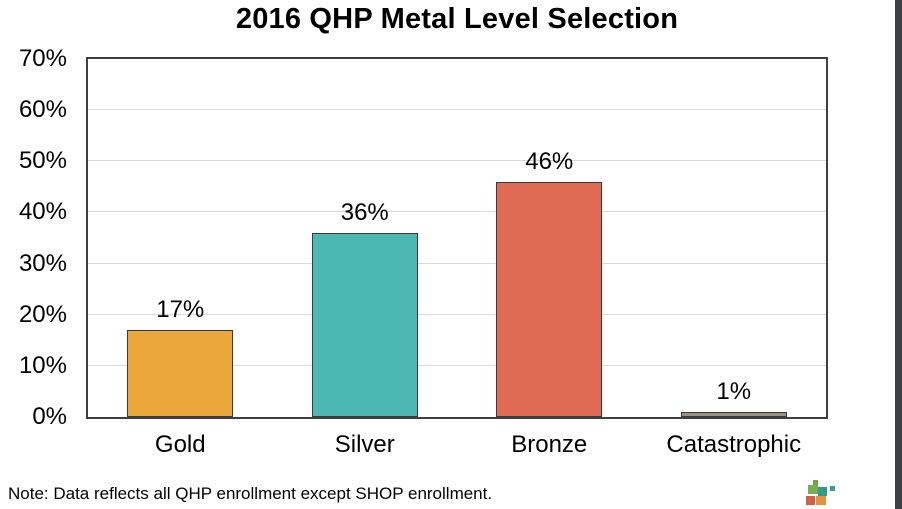 This screenshot has height=509, width=902. Describe the element at coordinates (180, 310) in the screenshot. I see `bar-value-label: 17%` at that location.